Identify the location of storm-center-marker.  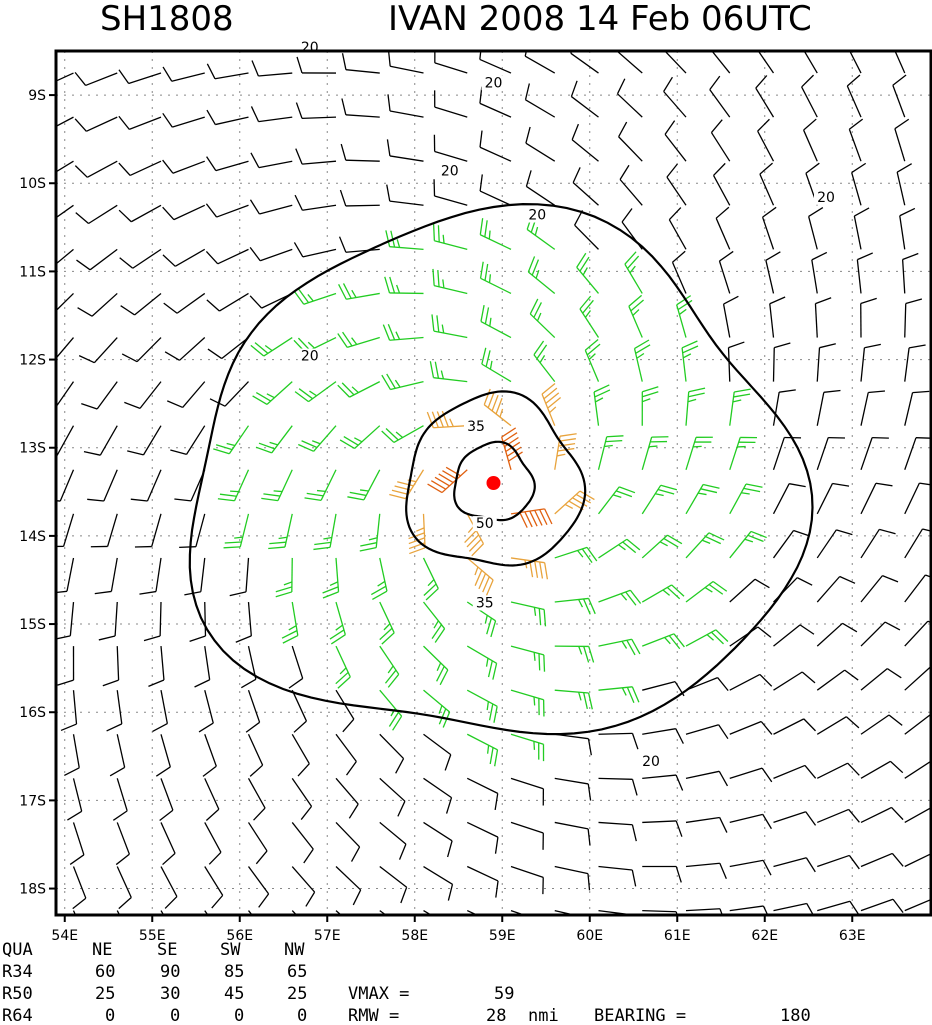
(493, 483).